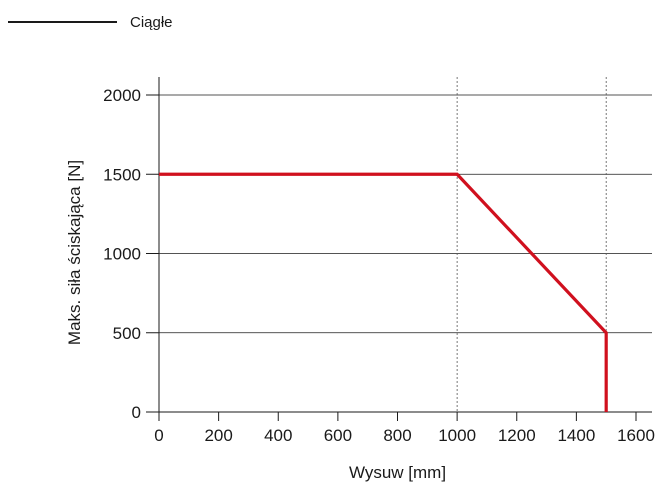  What do you see at coordinates (397, 472) in the screenshot?
I see `x-axis-title: Wysuw [mm]` at bounding box center [397, 472].